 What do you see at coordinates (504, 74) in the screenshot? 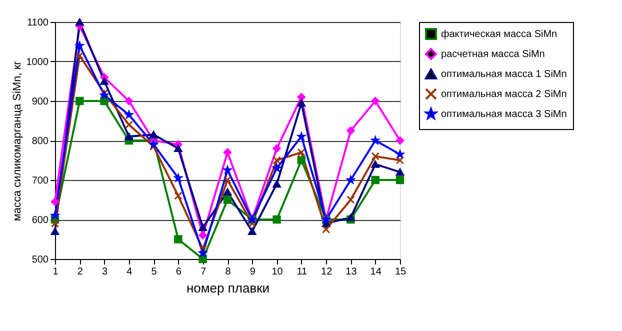
I see `legend-label: оптимальная масса 1 SiMn` at bounding box center [504, 74].